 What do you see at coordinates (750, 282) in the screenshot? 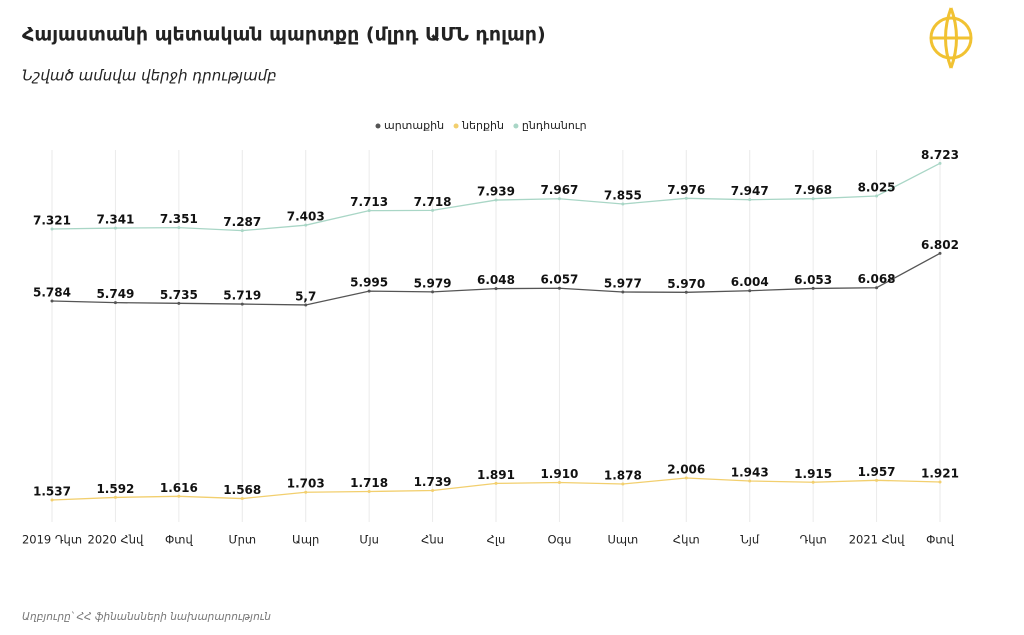
I see `value-label: 6.004` at bounding box center [750, 282].